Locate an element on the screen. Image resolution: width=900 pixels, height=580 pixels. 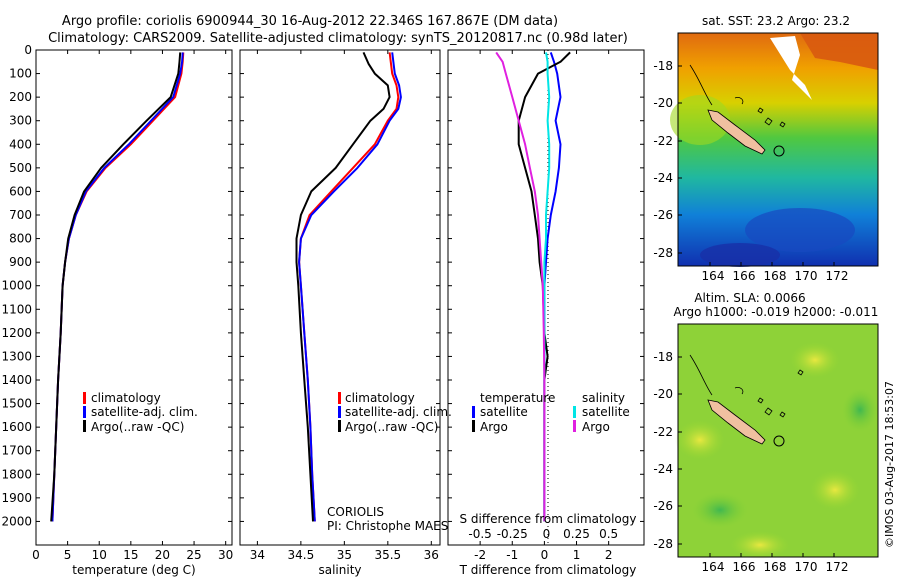
legend-label-climatology: climatology is located at coordinates (380, 398).